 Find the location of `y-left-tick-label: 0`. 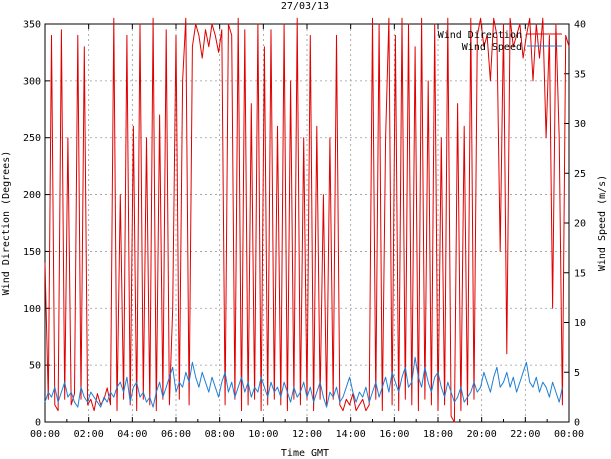

y-left-tick-label: 0 is located at coordinates (38, 423).